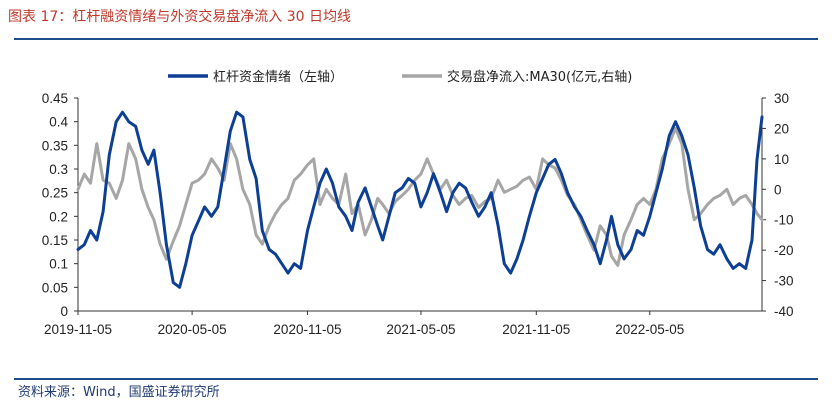 The image size is (832, 417). What do you see at coordinates (55, 98) in the screenshot?
I see `y-left-tick-label: 0.45` at bounding box center [55, 98].